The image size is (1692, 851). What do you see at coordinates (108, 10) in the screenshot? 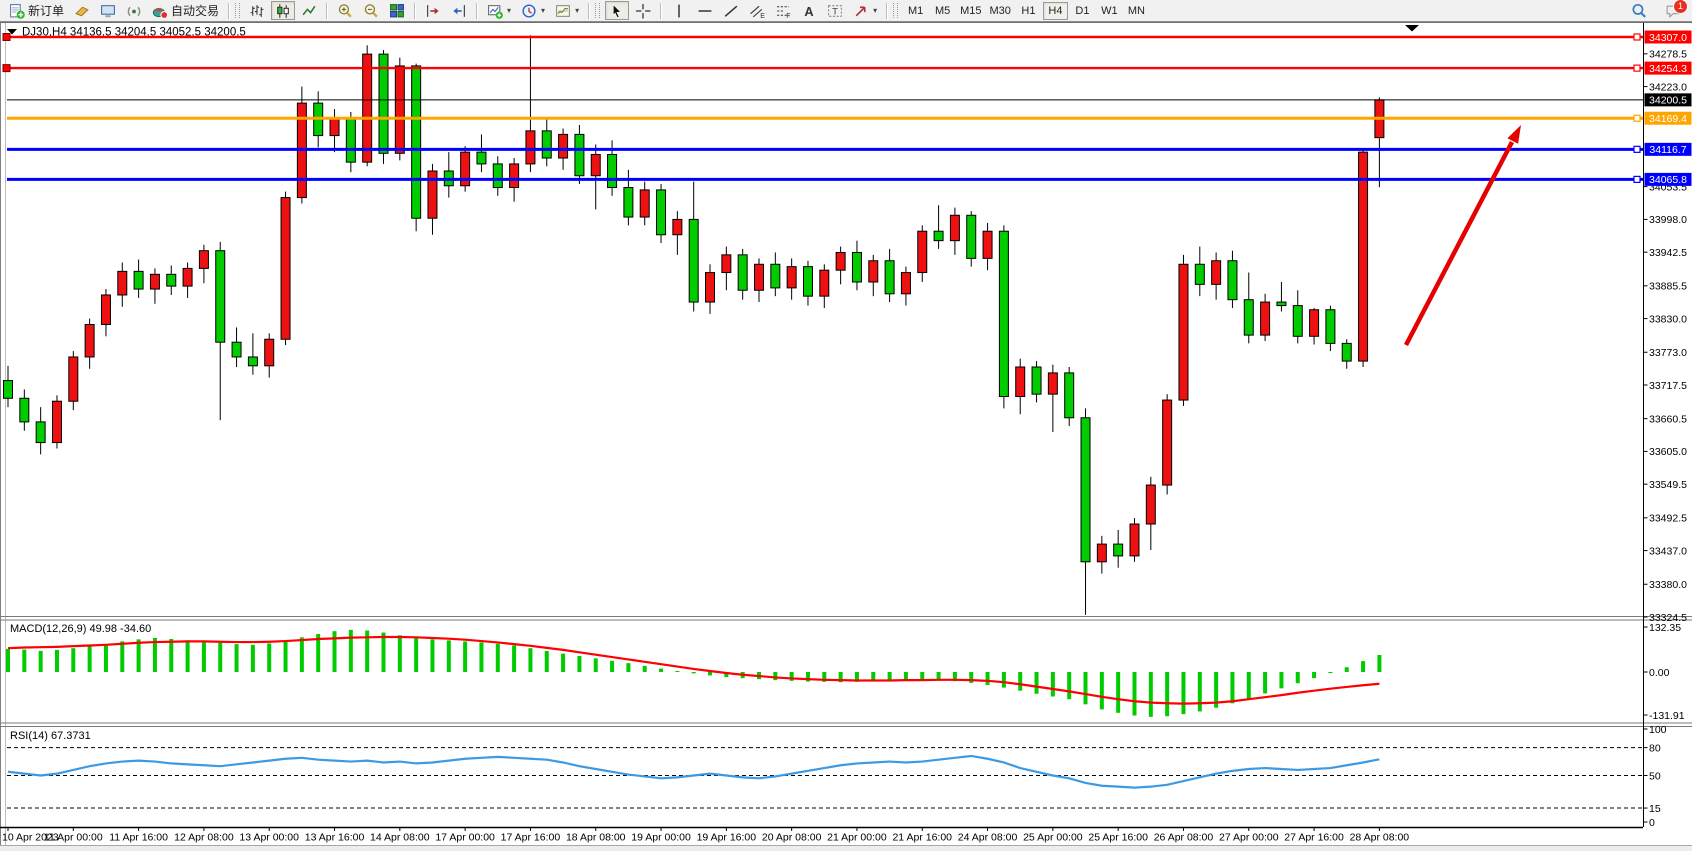
I see `terminal-button` at bounding box center [108, 10].